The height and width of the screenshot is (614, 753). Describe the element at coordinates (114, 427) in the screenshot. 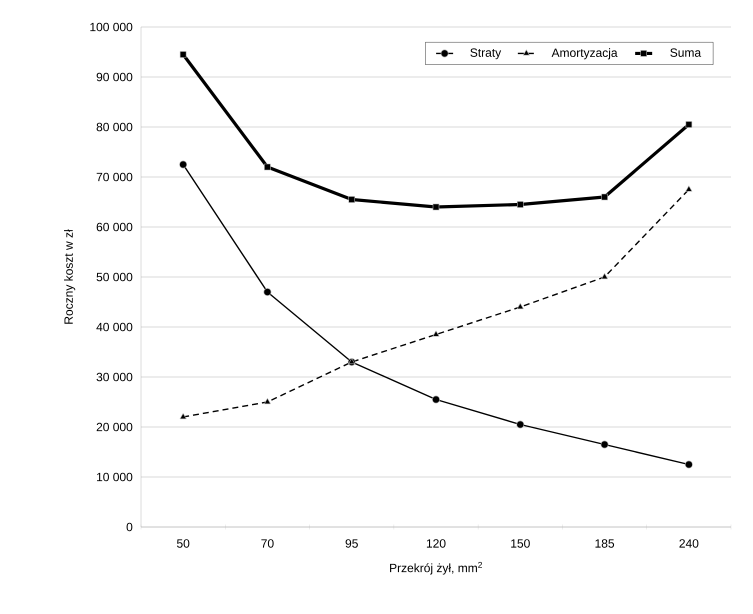

I see `y-tick-label: 20 000` at that location.